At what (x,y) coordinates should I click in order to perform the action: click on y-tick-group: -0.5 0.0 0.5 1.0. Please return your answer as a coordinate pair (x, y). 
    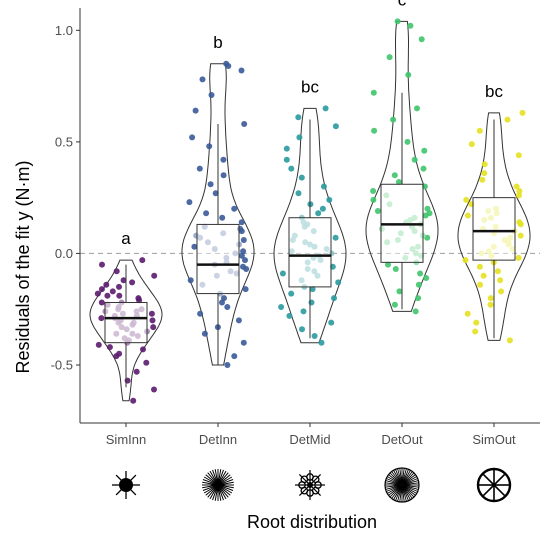
    Looking at the image, I should click on (65, 197).